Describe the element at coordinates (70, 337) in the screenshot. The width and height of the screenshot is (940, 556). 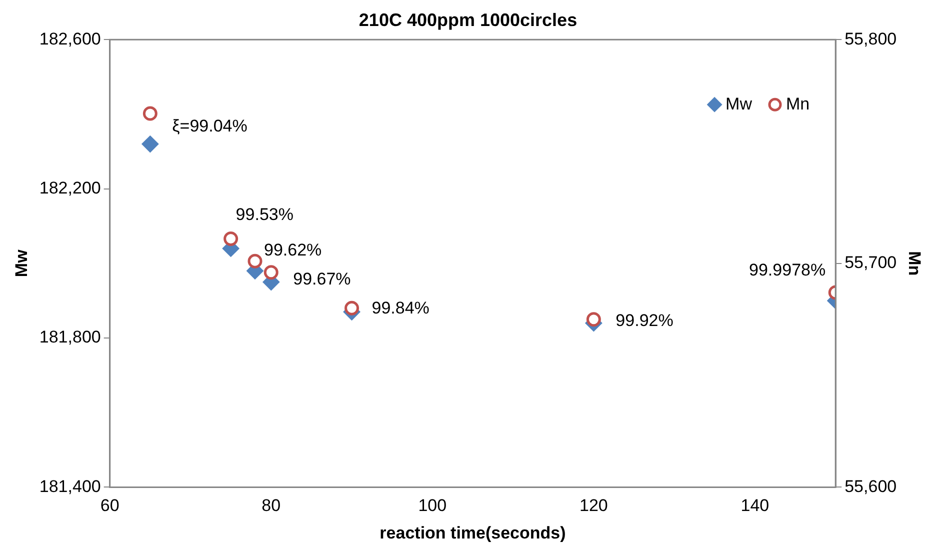
I see `y-tick-label: 181,800` at that location.